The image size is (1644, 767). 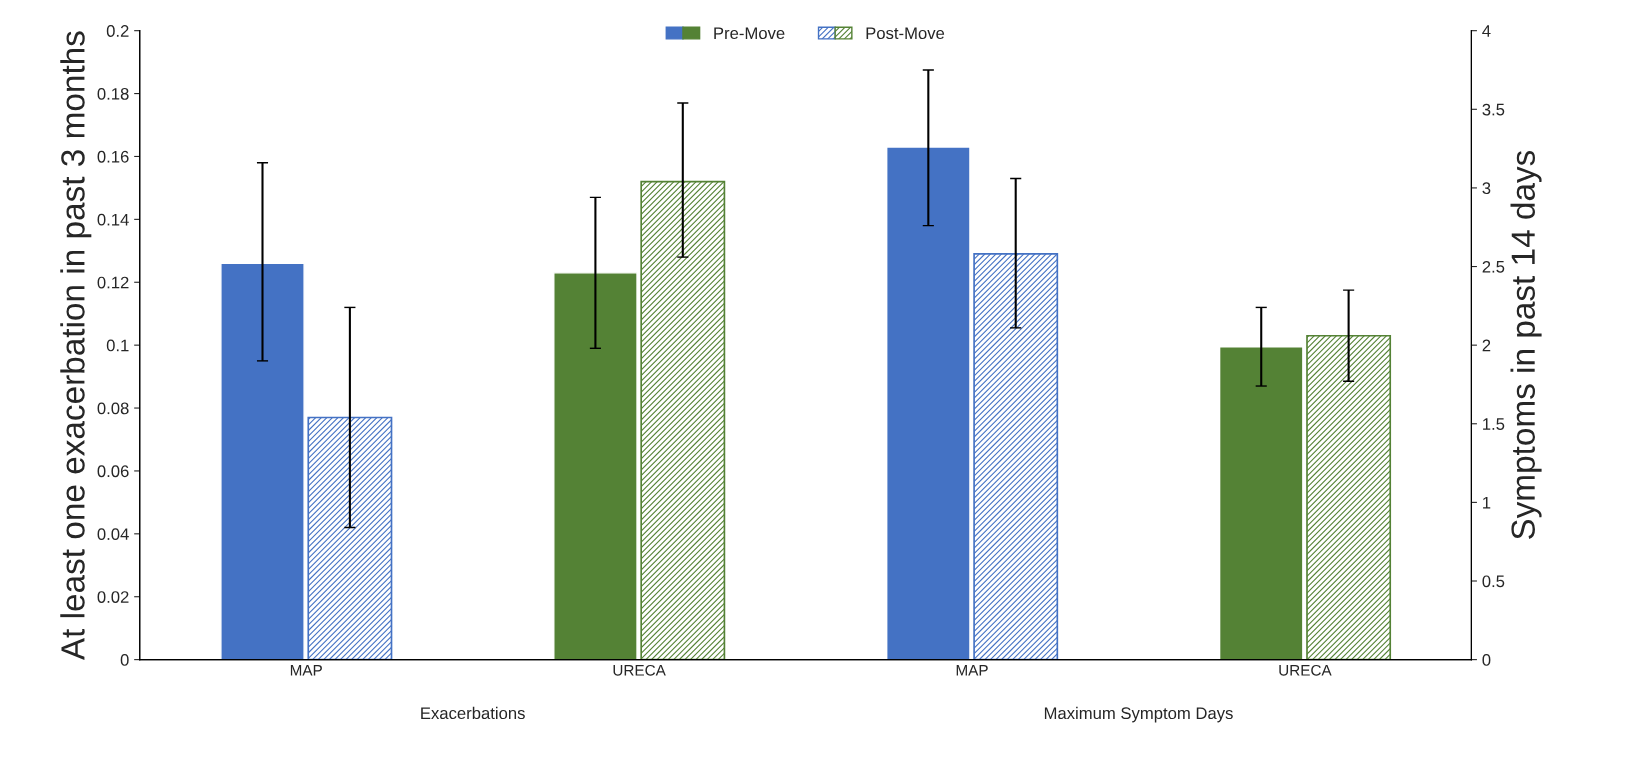 I want to click on text: Exacerbations, so click(x=473, y=713).